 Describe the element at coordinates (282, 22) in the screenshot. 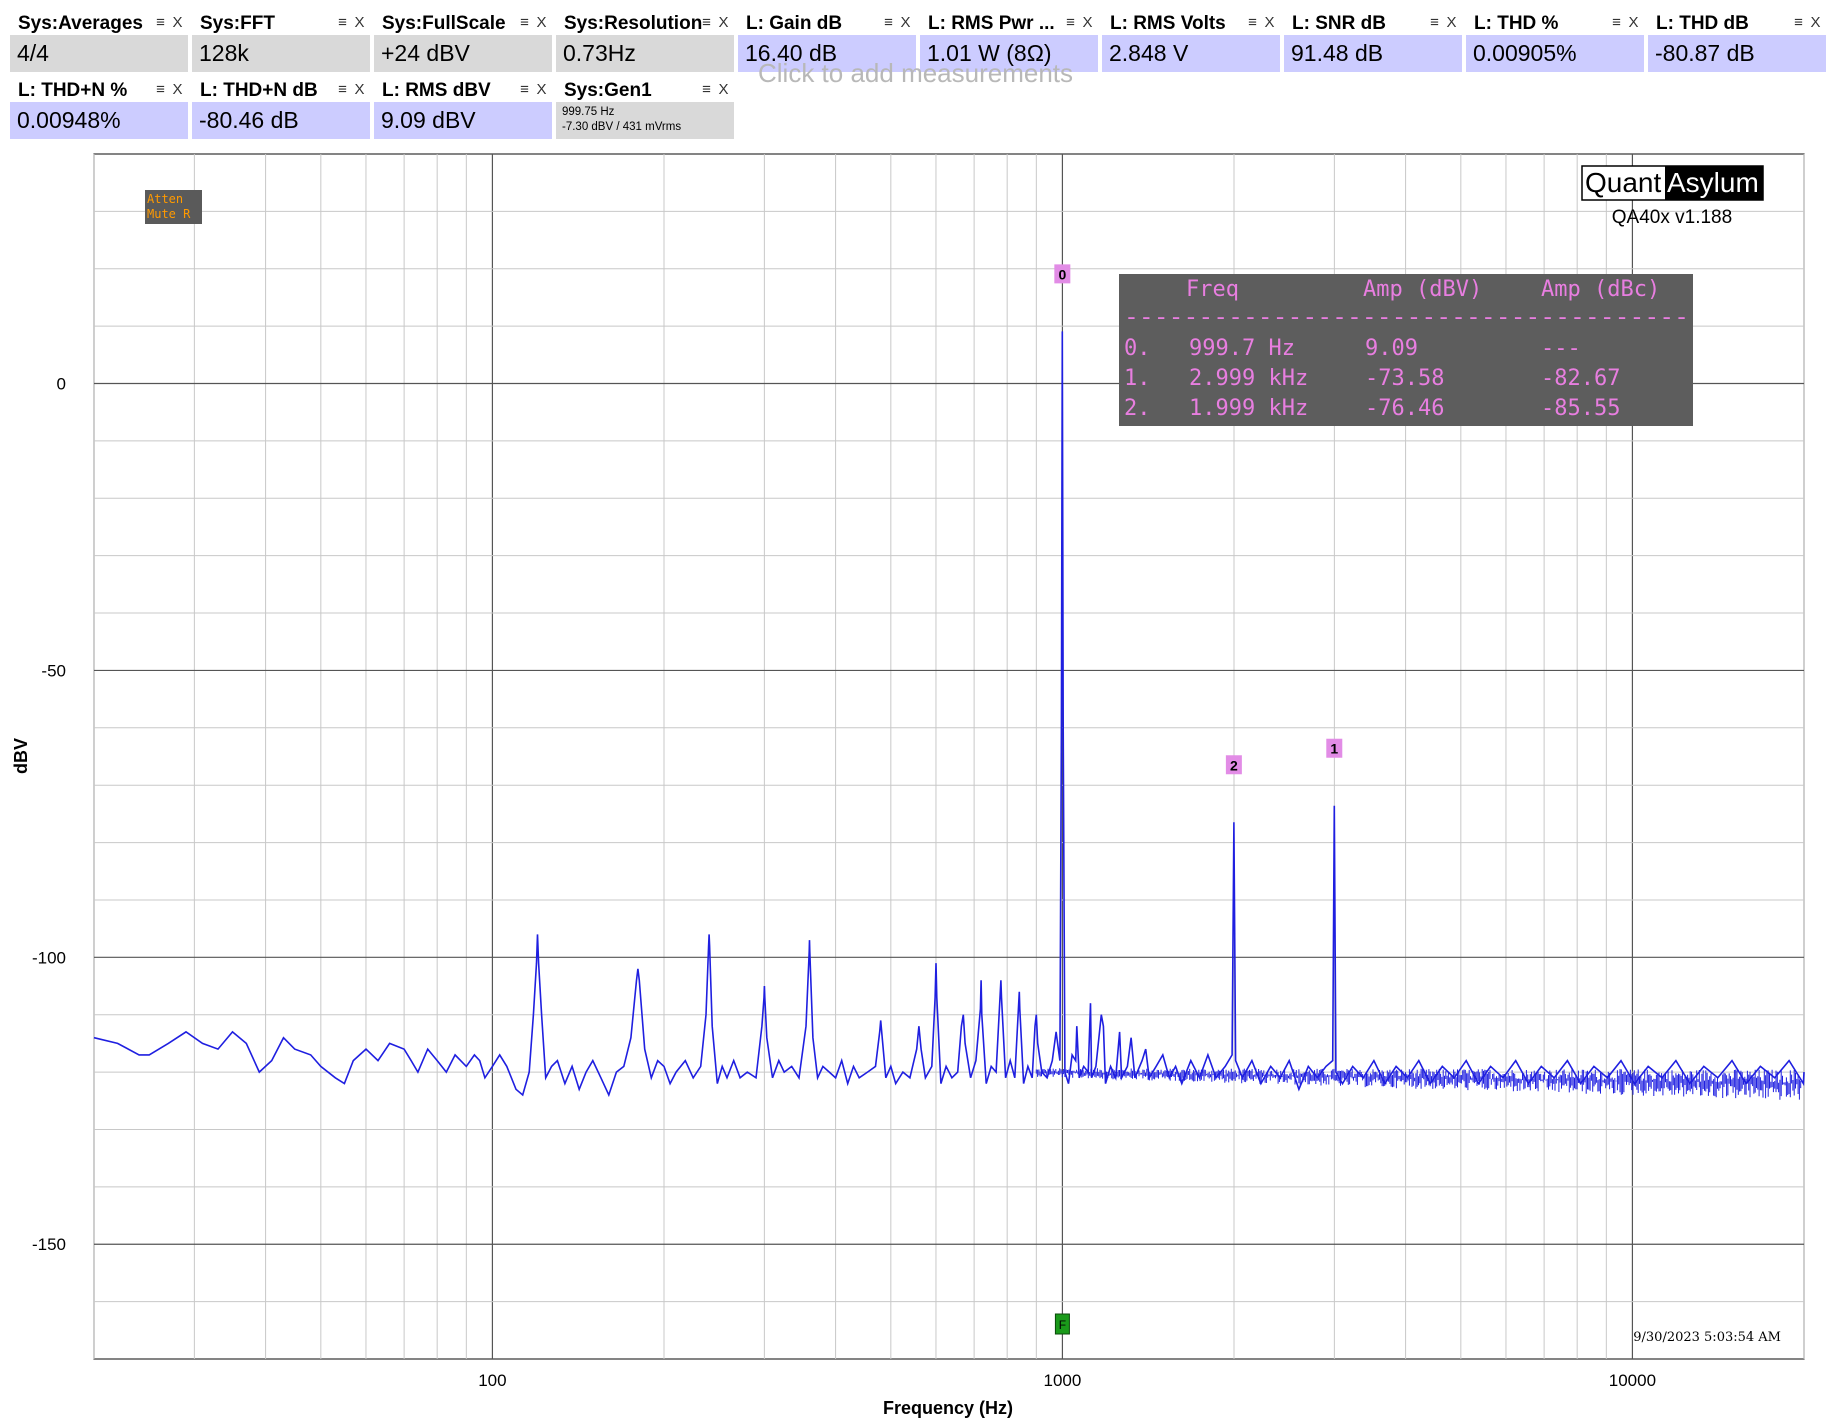

I see `tile-header: Sys:FFT ≡ X` at that location.